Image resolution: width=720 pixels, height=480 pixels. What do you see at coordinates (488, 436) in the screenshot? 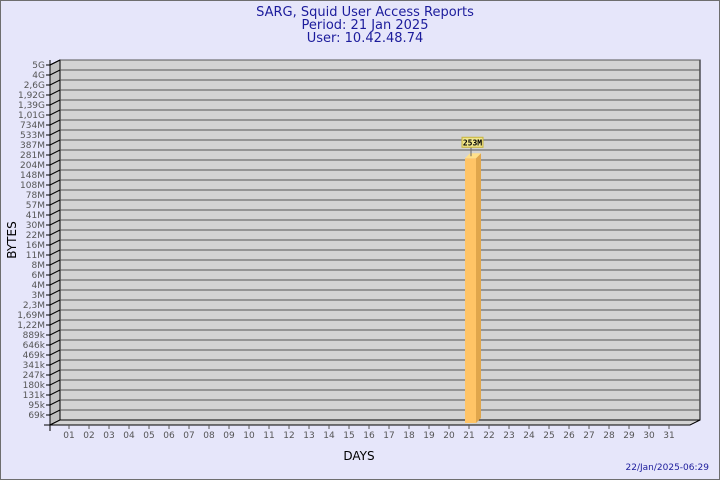
I see `x-tick-label: 22` at bounding box center [488, 436].